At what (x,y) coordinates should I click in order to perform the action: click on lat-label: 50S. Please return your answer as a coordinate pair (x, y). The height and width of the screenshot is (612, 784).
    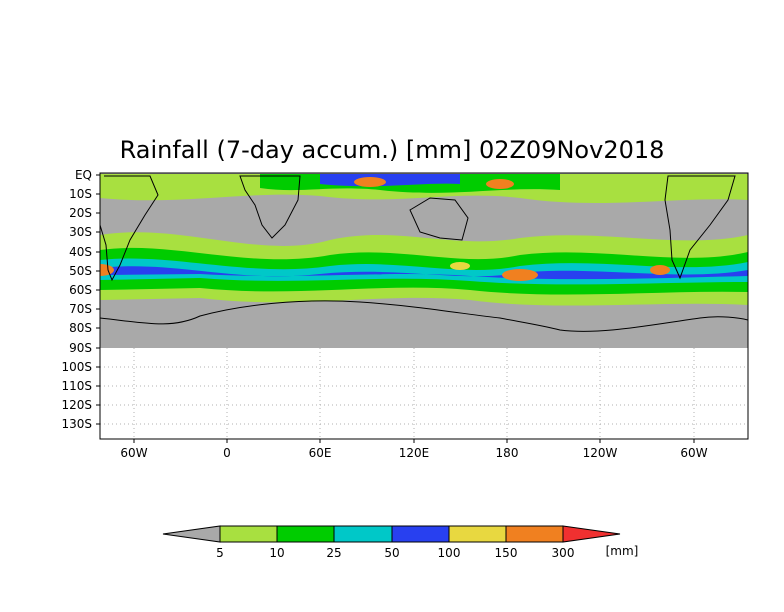
    Looking at the image, I should click on (80, 271).